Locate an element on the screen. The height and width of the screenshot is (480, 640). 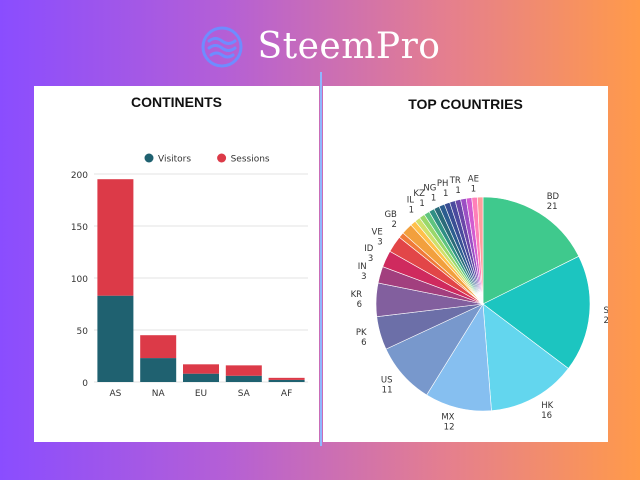
bar-visitors-na is located at coordinates (158, 370).